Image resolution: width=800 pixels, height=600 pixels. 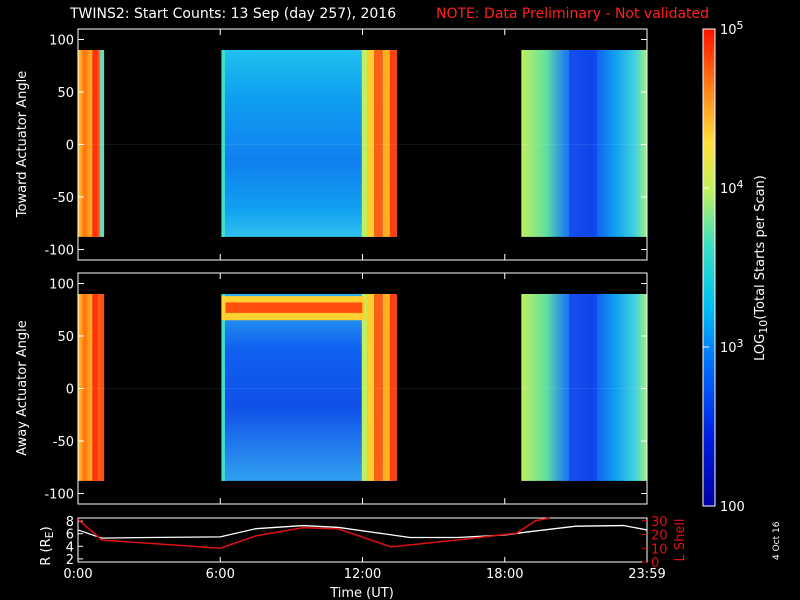 I want to click on left-y-tick-label: 6, so click(x=70, y=535).